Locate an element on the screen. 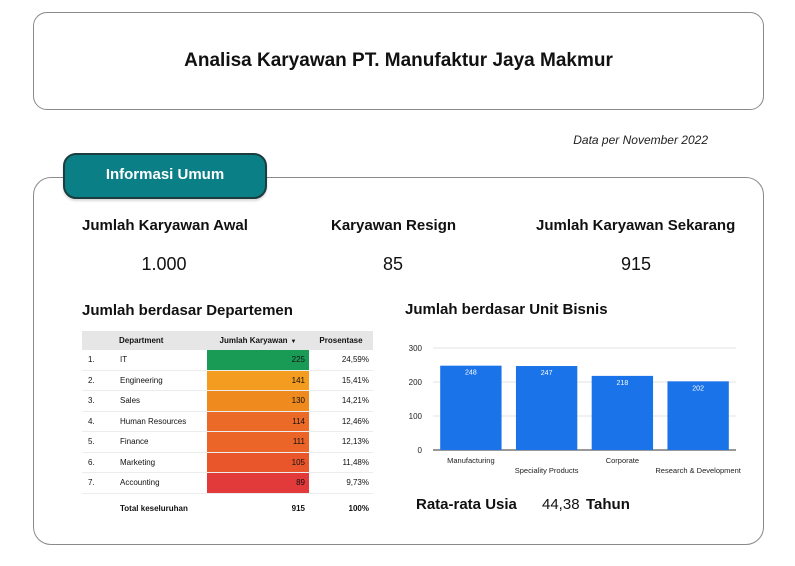 The width and height of the screenshot is (795, 566). row-pct-cell: 12,46% is located at coordinates (341, 421).